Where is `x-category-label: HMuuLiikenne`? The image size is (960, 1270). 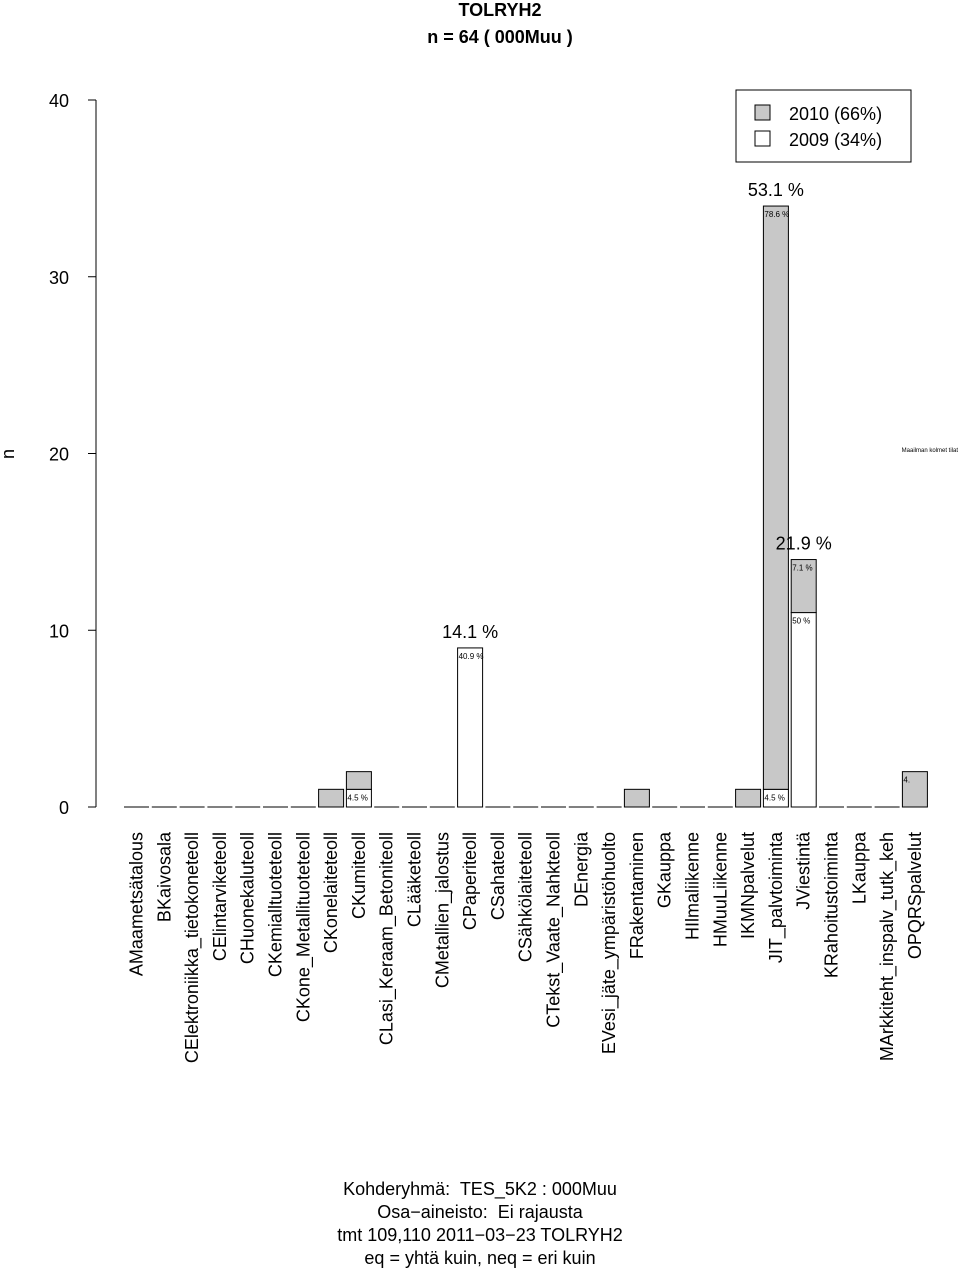
x-category-label: HMuuLiikenne is located at coordinates (720, 889).